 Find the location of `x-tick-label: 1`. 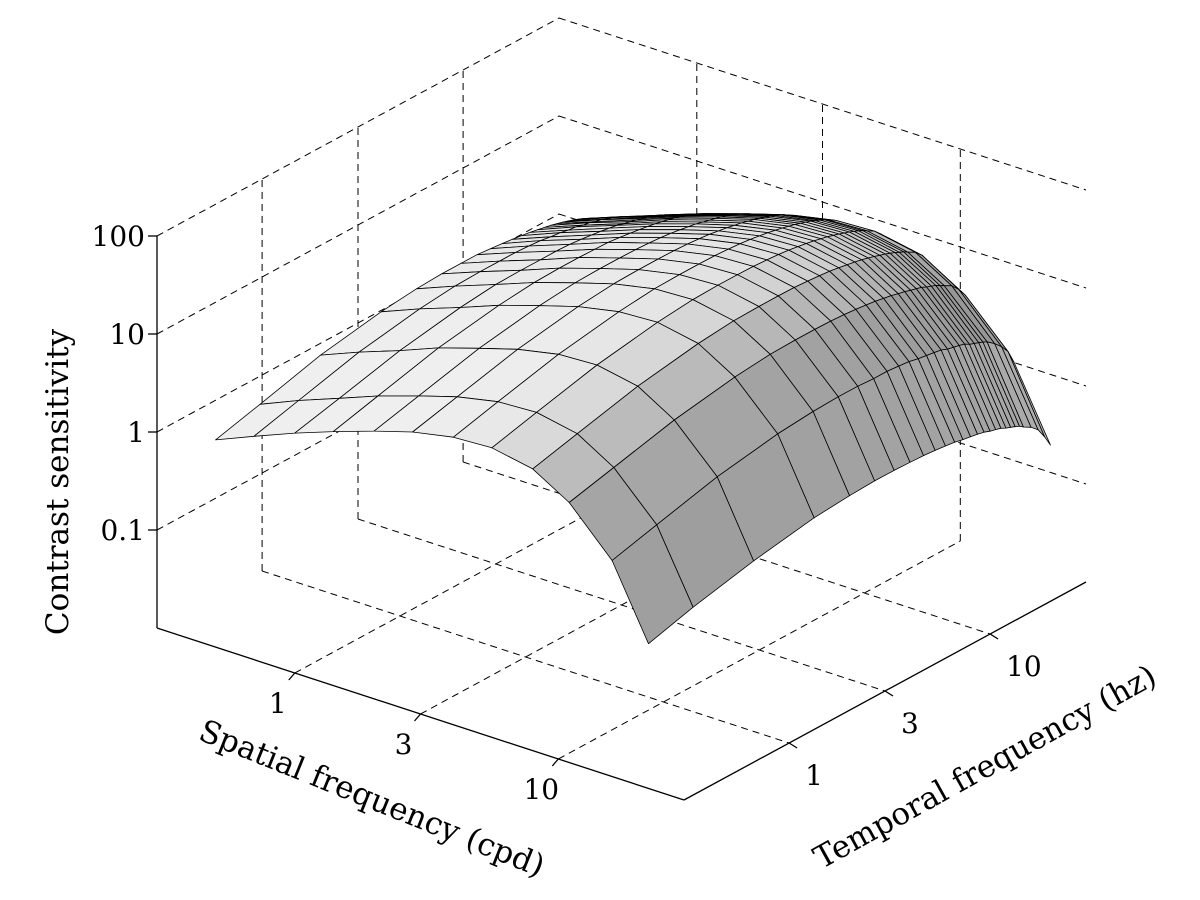

x-tick-label: 1 is located at coordinates (278, 703).